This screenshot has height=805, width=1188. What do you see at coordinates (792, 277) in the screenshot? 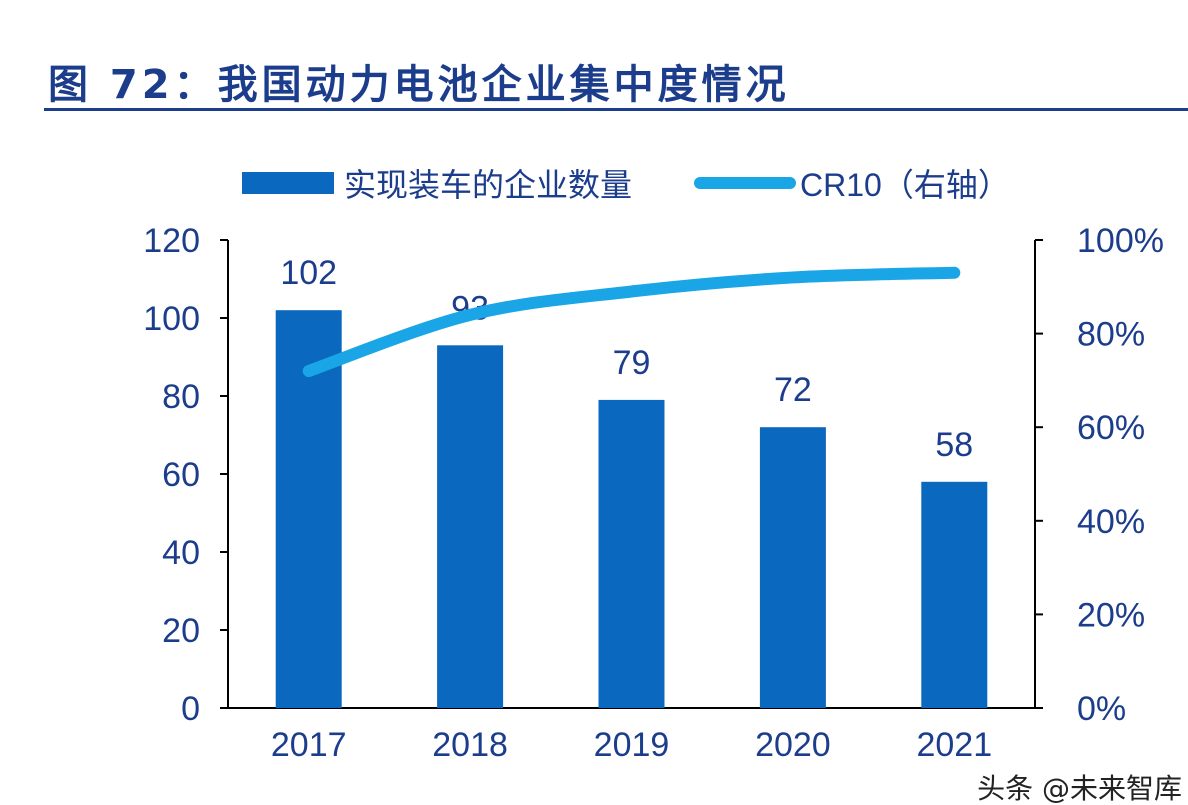
I see `cr10-point-2020` at bounding box center [792, 277].